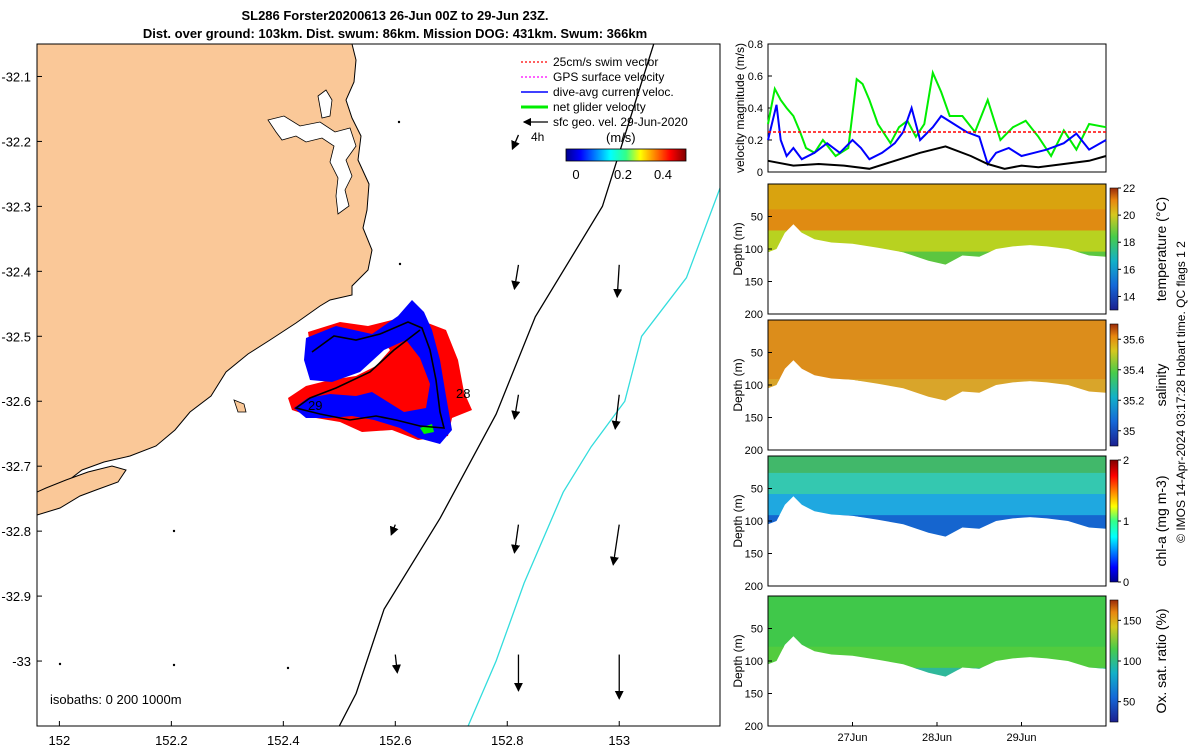  Describe the element at coordinates (116, 699) in the screenshot. I see `isobath-legend-text: isobaths: 0 200 1000m` at that location.